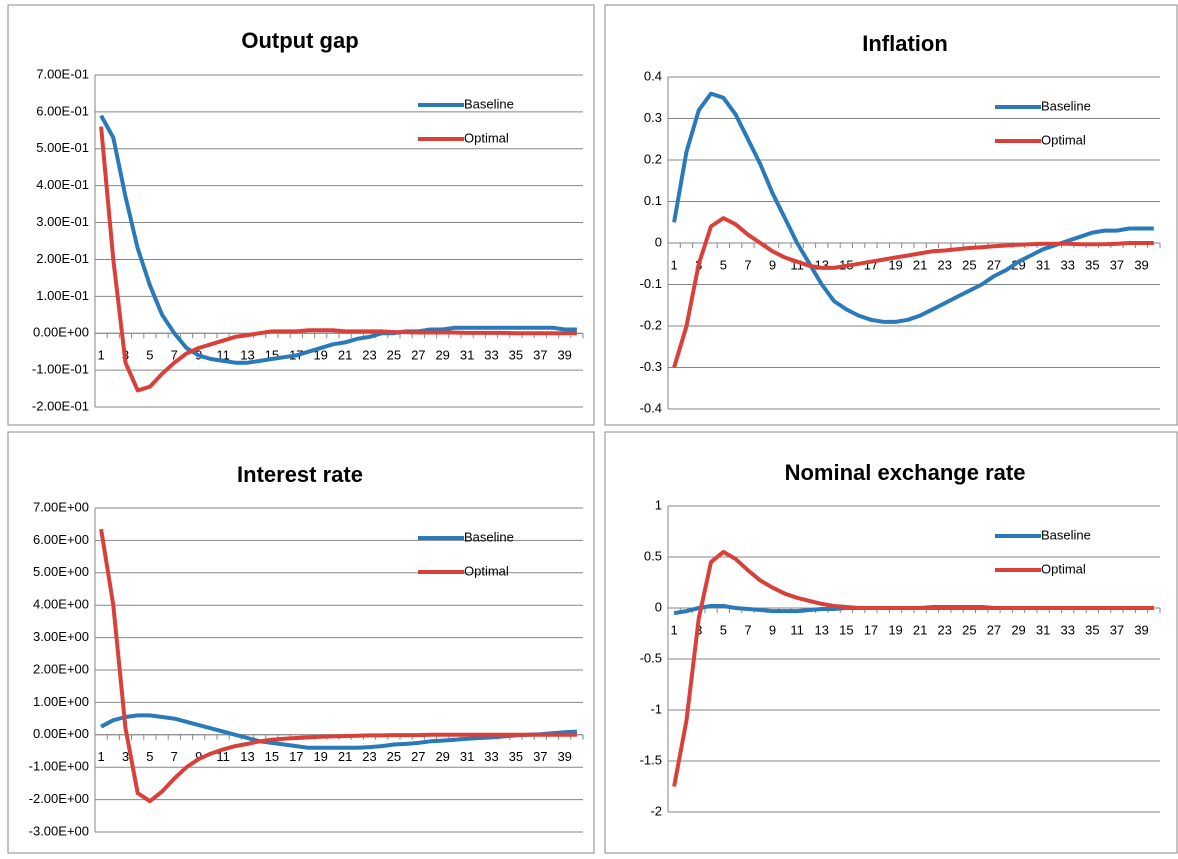 The image size is (1178, 859). What do you see at coordinates (62, 258) in the screenshot?
I see `y-tick-label: 2.00E-01` at bounding box center [62, 258].